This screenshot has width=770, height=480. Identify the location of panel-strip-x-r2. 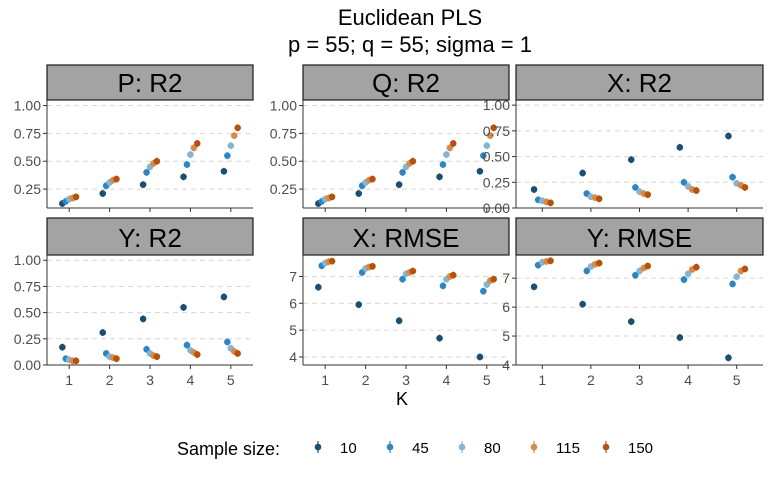
(639, 82).